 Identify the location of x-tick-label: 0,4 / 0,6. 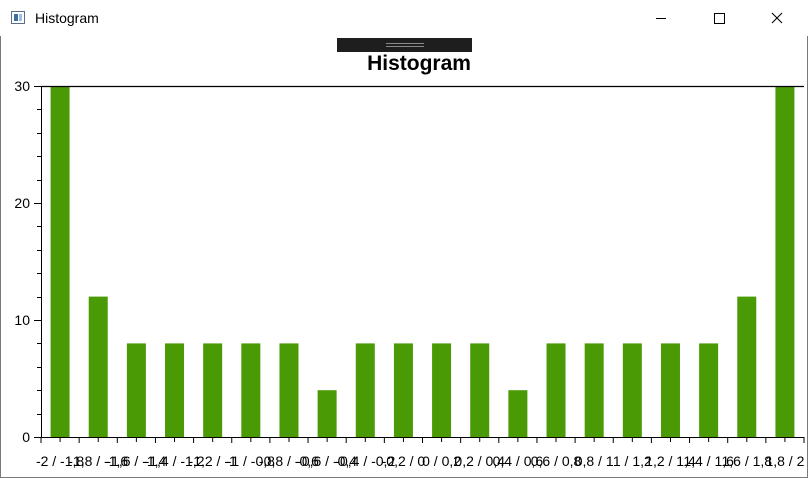
(518, 461).